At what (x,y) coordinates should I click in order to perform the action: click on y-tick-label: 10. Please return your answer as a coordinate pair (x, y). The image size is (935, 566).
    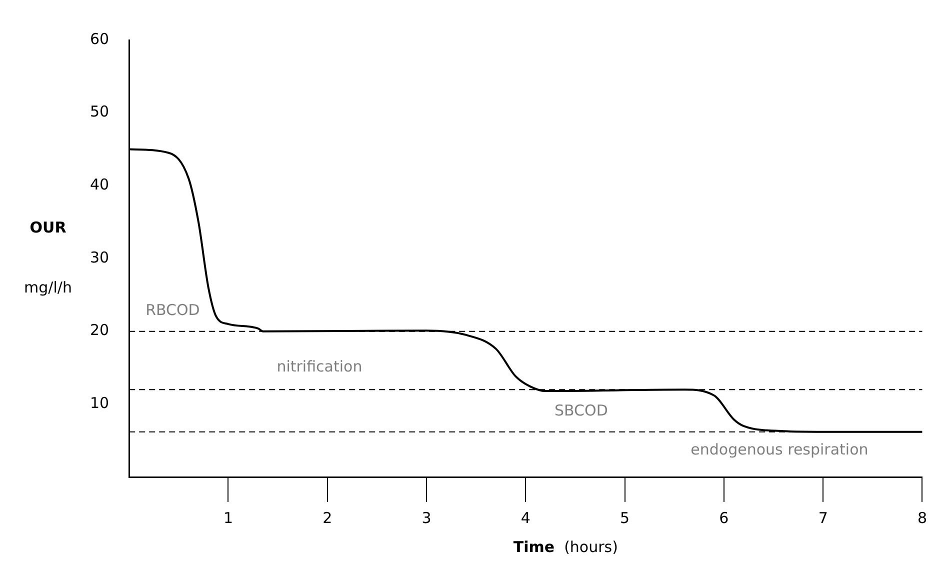
    Looking at the image, I should click on (100, 403).